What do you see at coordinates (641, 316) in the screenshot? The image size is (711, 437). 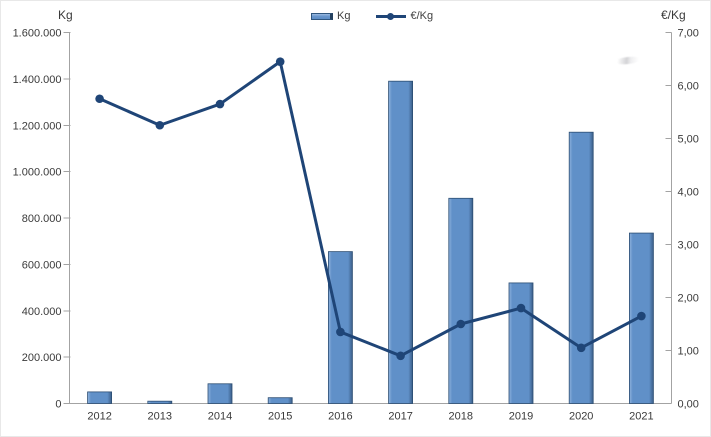 I see `line-point-2021` at bounding box center [641, 316].